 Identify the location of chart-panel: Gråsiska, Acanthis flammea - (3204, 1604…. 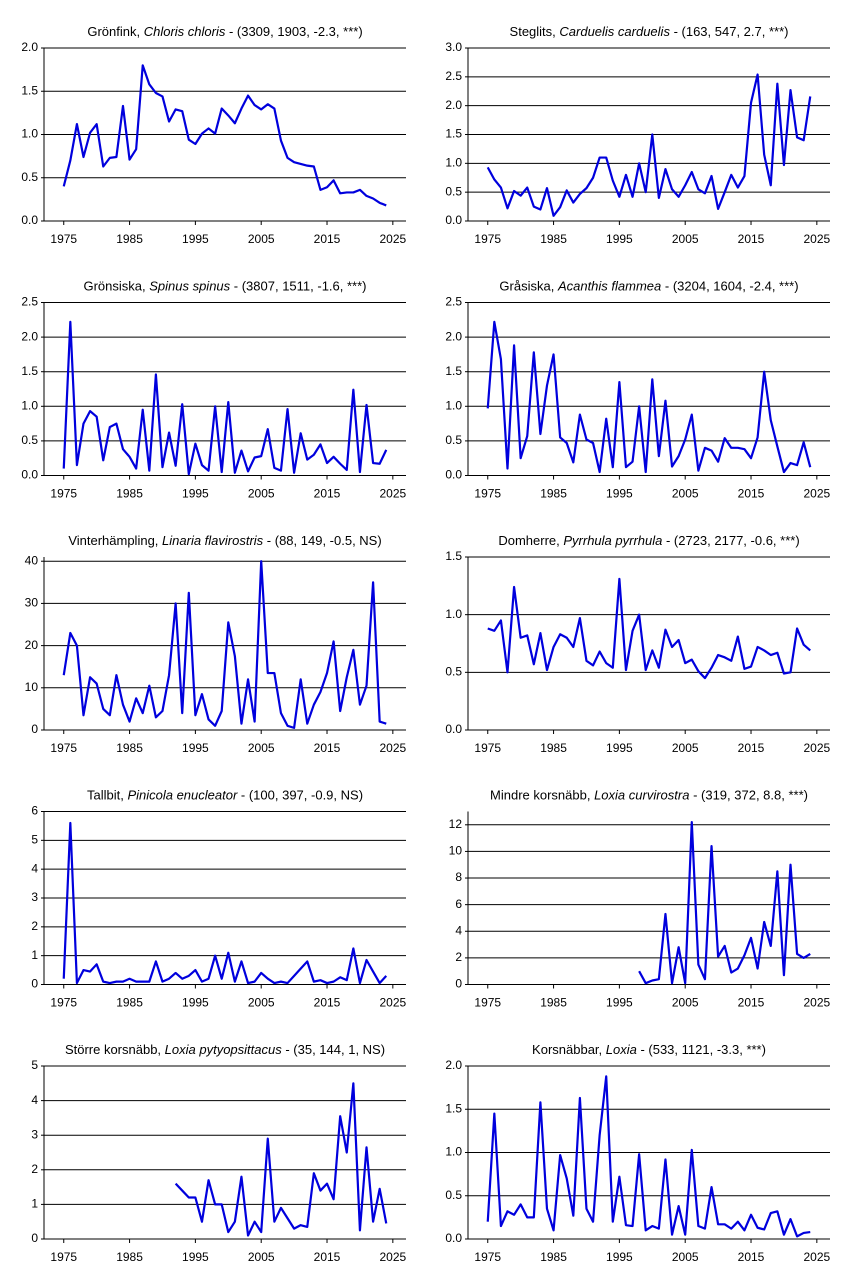
(637, 390).